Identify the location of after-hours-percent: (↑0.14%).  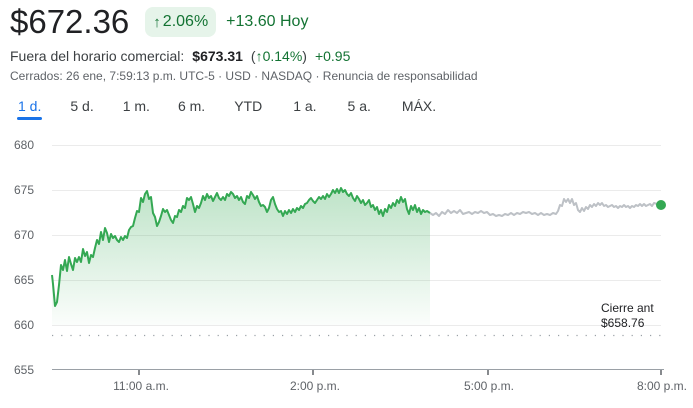
(279, 56).